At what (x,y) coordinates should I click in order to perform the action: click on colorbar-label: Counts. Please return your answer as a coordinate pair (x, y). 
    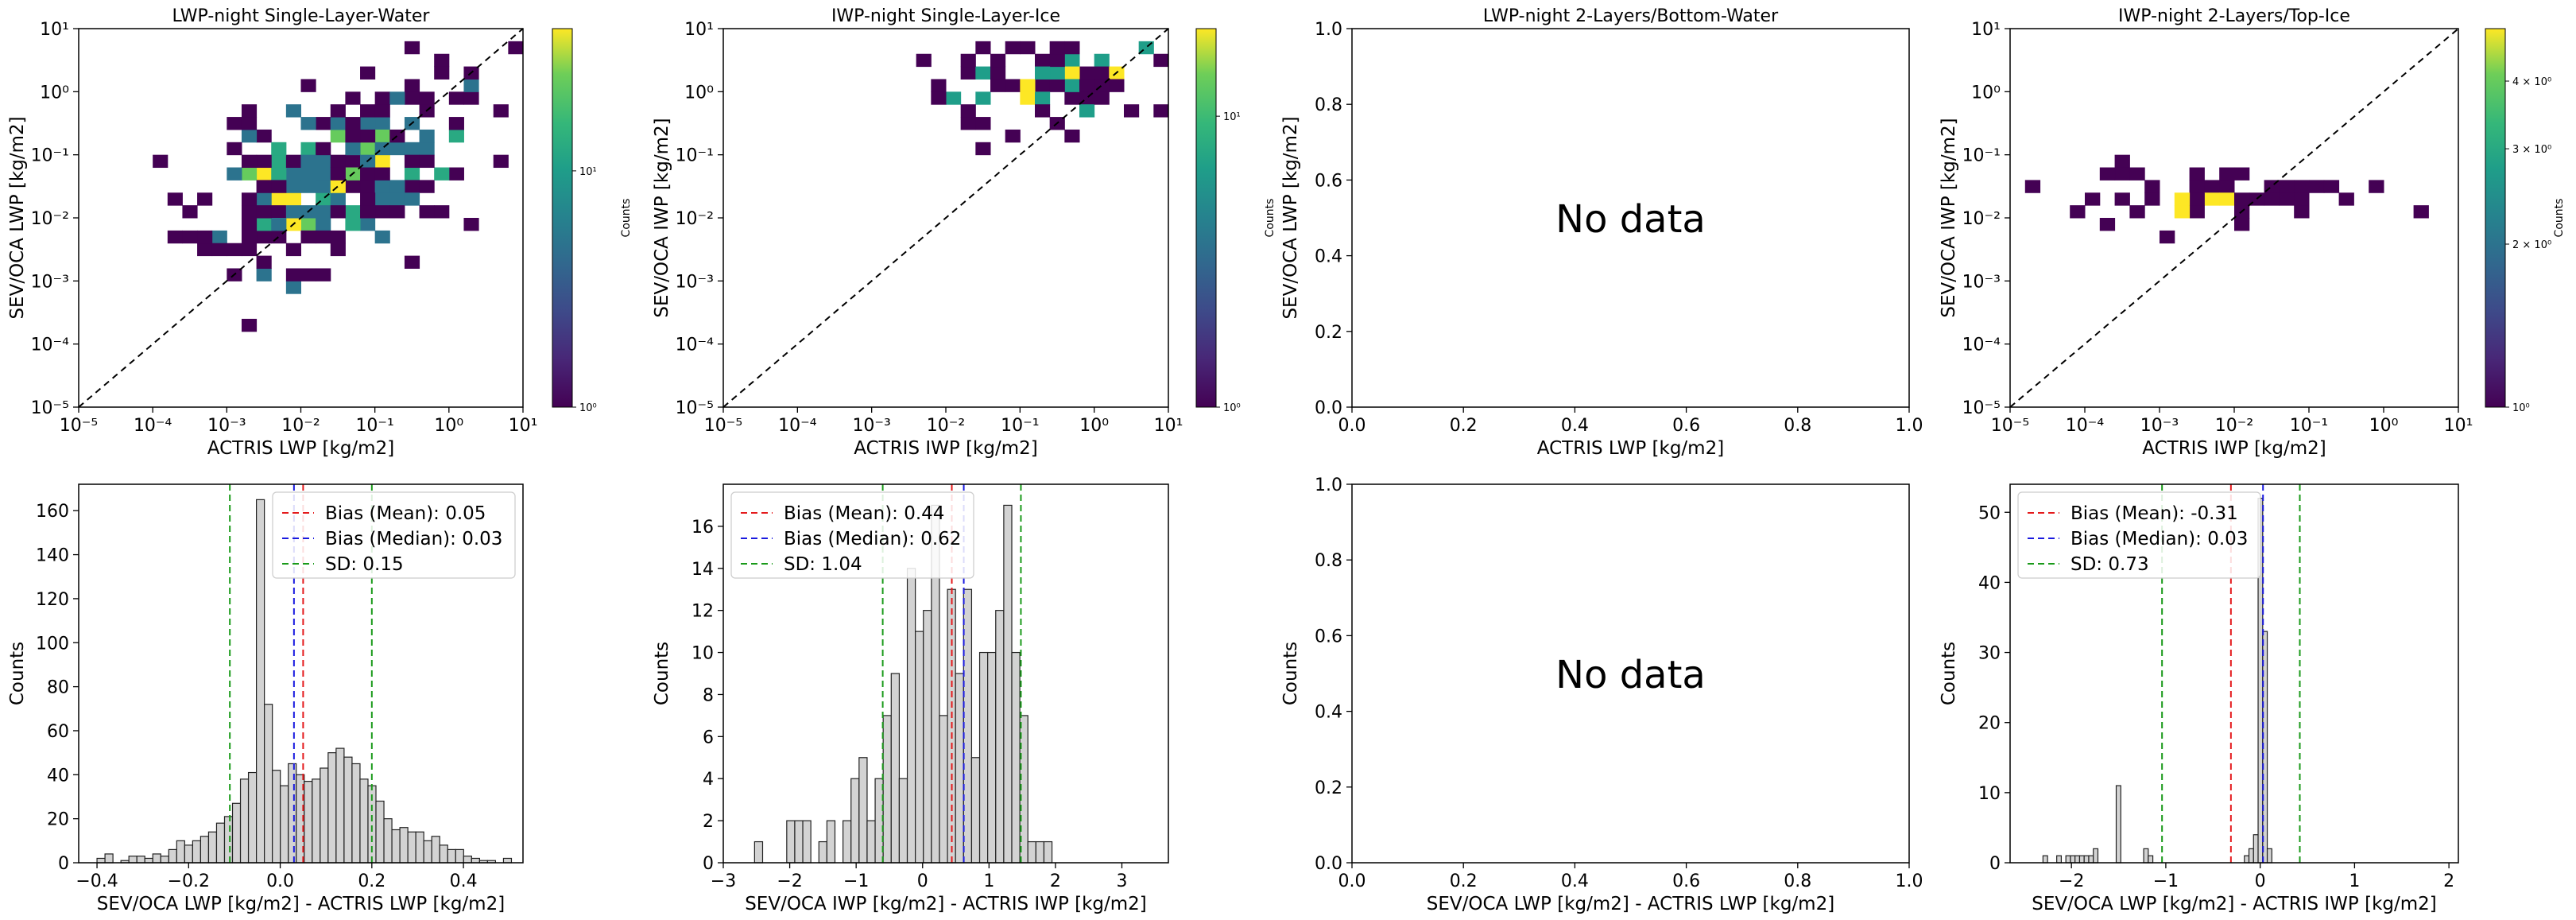
    Looking at the image, I should click on (2559, 219).